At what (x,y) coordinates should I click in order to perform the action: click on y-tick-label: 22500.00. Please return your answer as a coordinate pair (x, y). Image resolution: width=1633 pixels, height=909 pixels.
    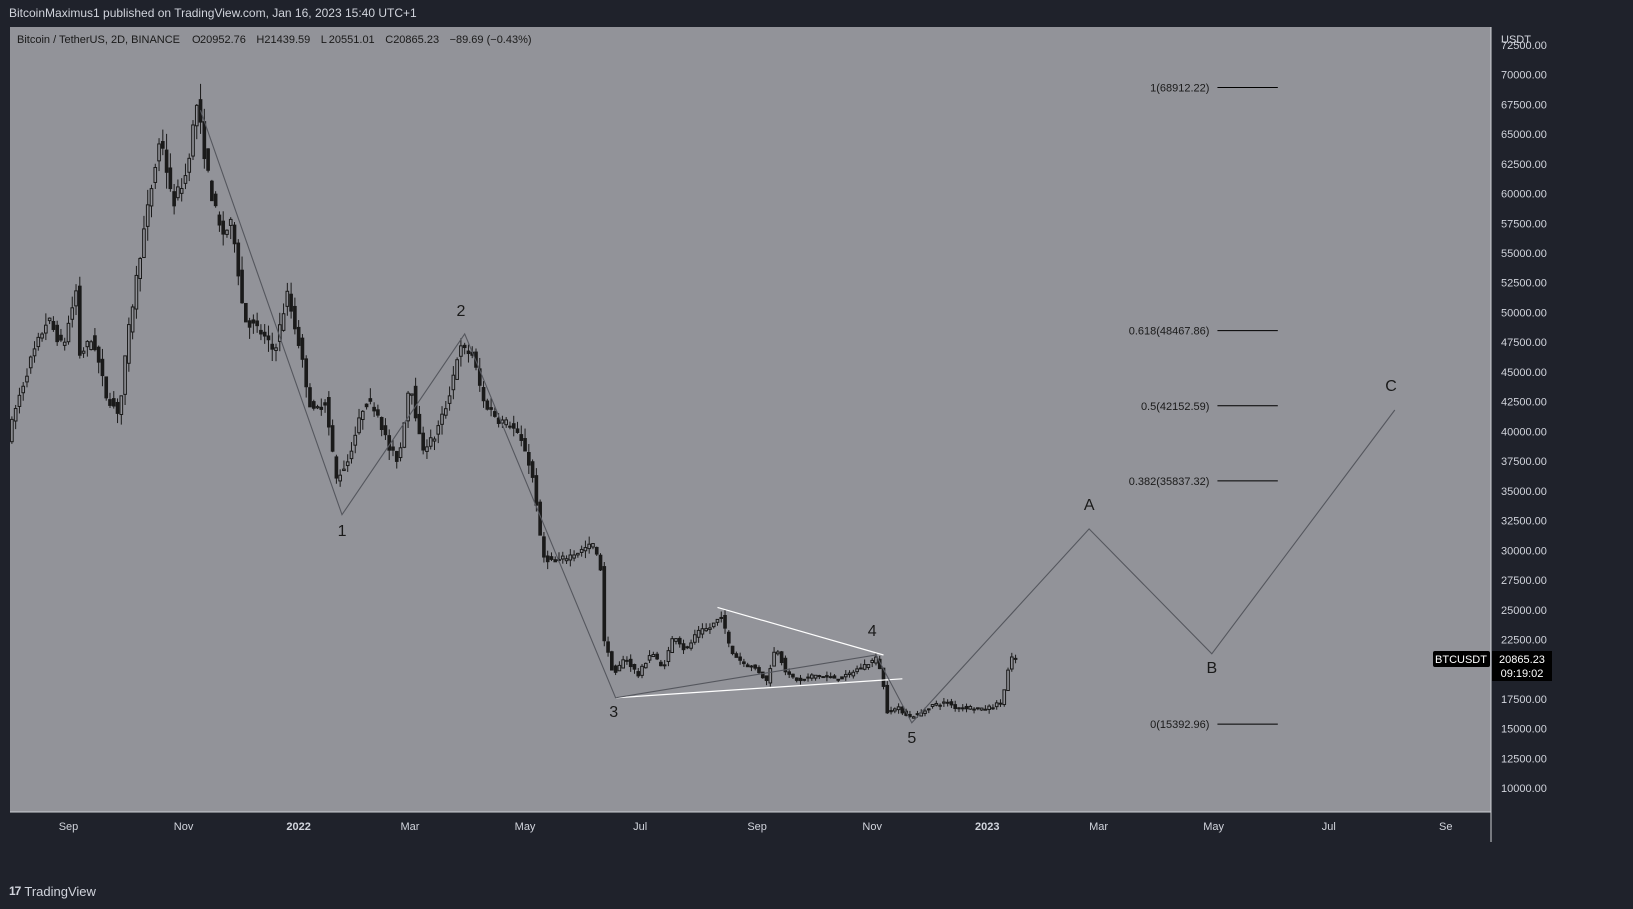
    Looking at the image, I should click on (1524, 641).